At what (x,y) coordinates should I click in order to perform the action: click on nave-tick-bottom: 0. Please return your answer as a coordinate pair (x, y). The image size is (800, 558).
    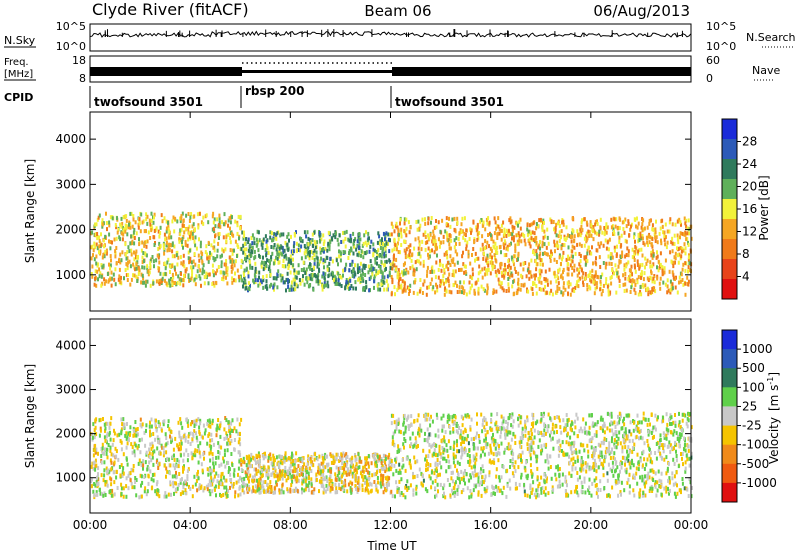
    Looking at the image, I should click on (709, 78).